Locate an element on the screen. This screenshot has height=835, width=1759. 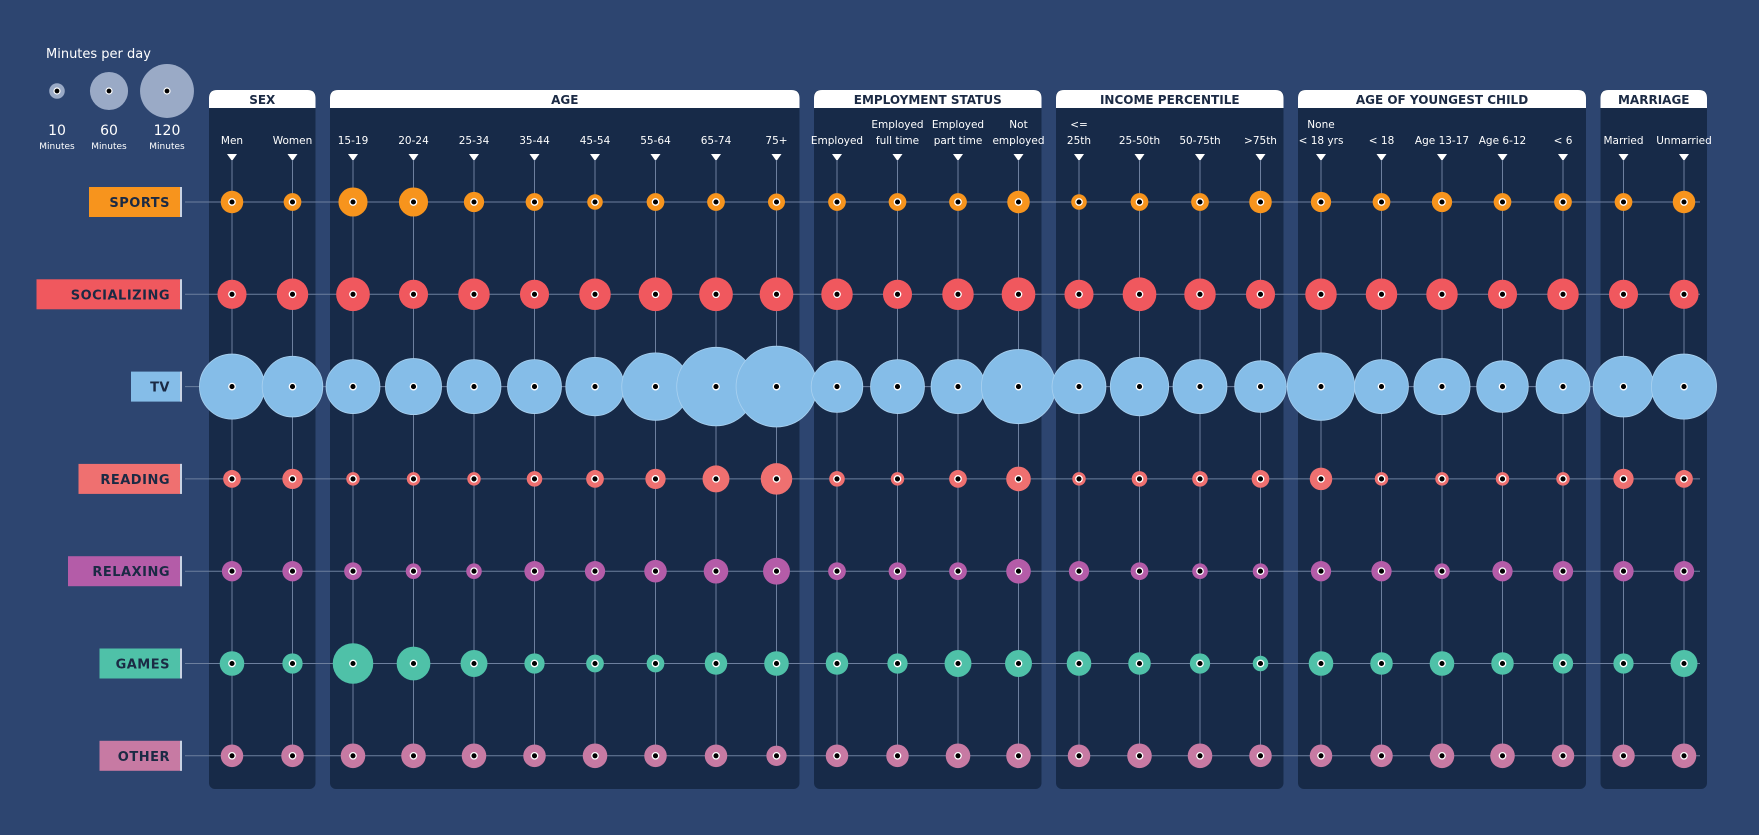
category-label: Not is located at coordinates (1018, 125).